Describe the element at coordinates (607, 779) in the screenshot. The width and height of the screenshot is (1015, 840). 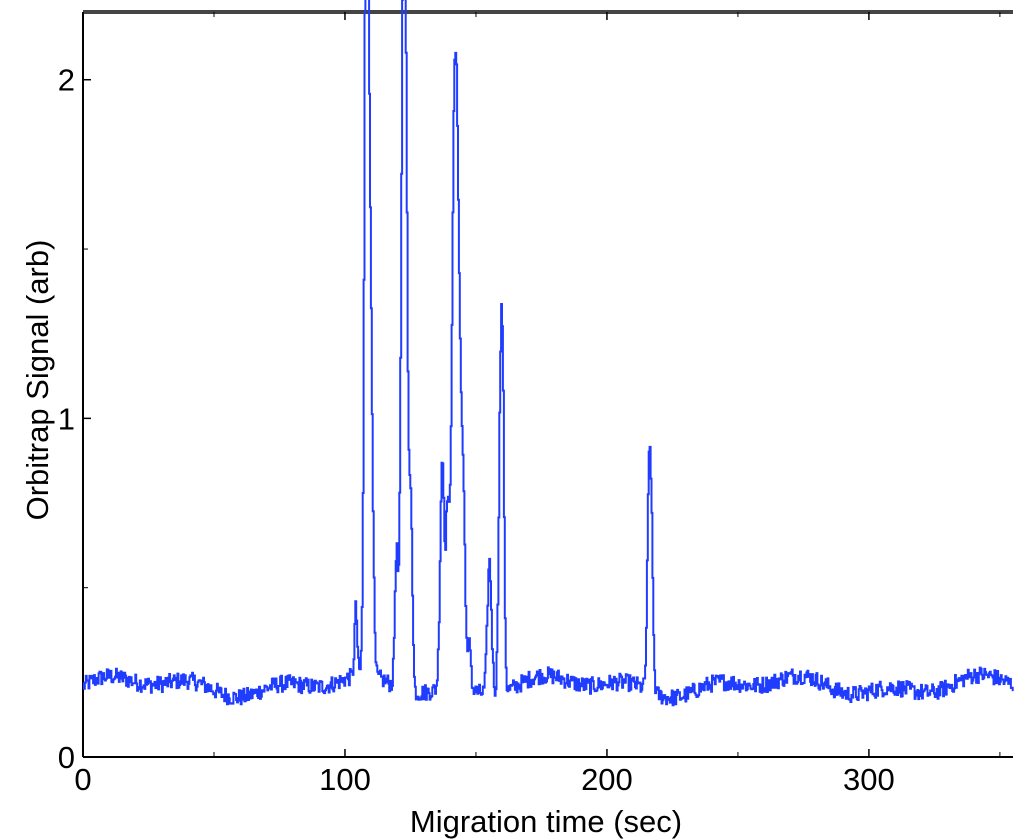
I see `x-tick-label: 200` at that location.